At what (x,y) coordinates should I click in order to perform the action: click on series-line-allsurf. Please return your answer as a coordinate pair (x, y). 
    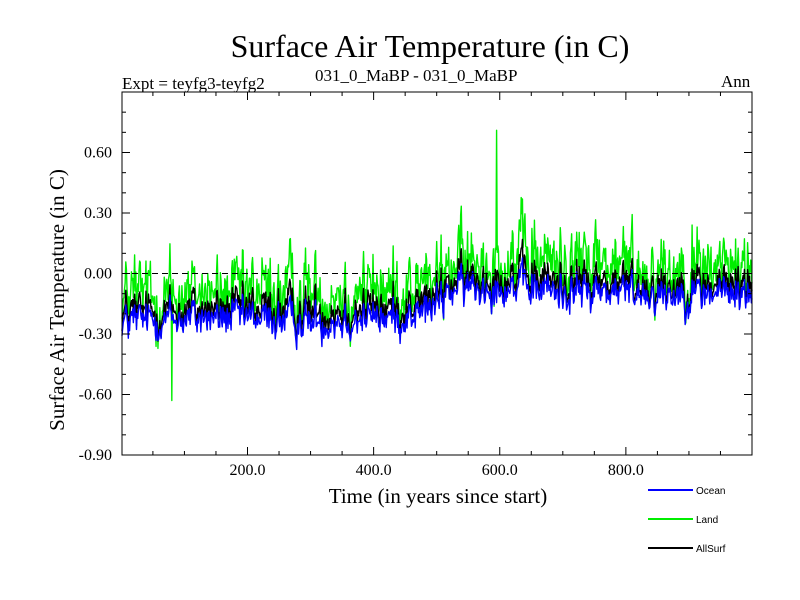
    Looking at the image, I should click on (437, 292).